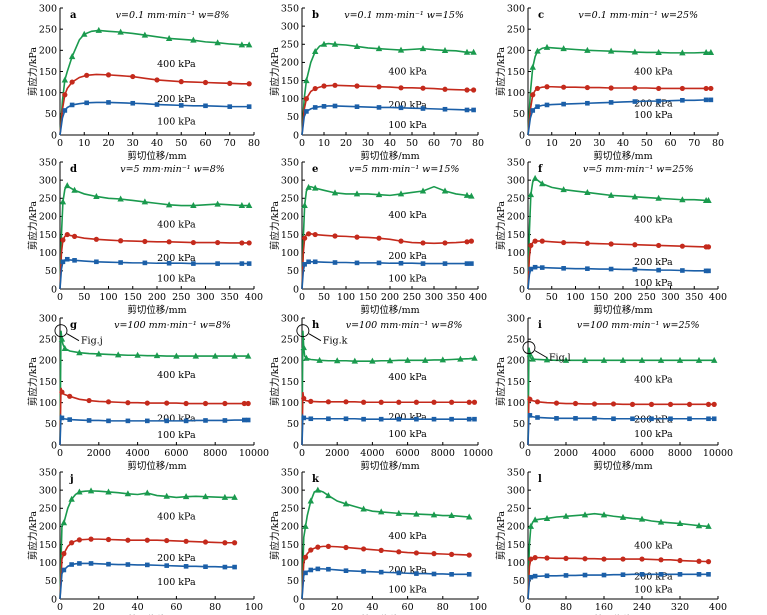  Describe the element at coordinates (528, 297) in the screenshot. I see `x-tick-label: 0` at that location.